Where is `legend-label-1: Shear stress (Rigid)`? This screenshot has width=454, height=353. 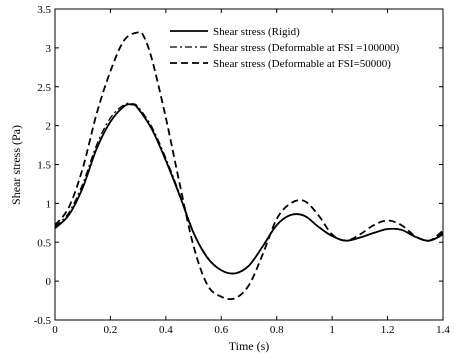 legend-label-1: Shear stress (Rigid) is located at coordinates (256, 32).